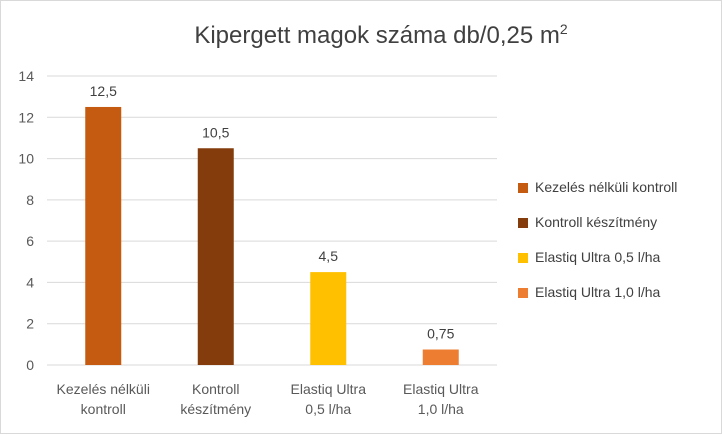  I want to click on y-tick-label: 4, so click(30, 282).